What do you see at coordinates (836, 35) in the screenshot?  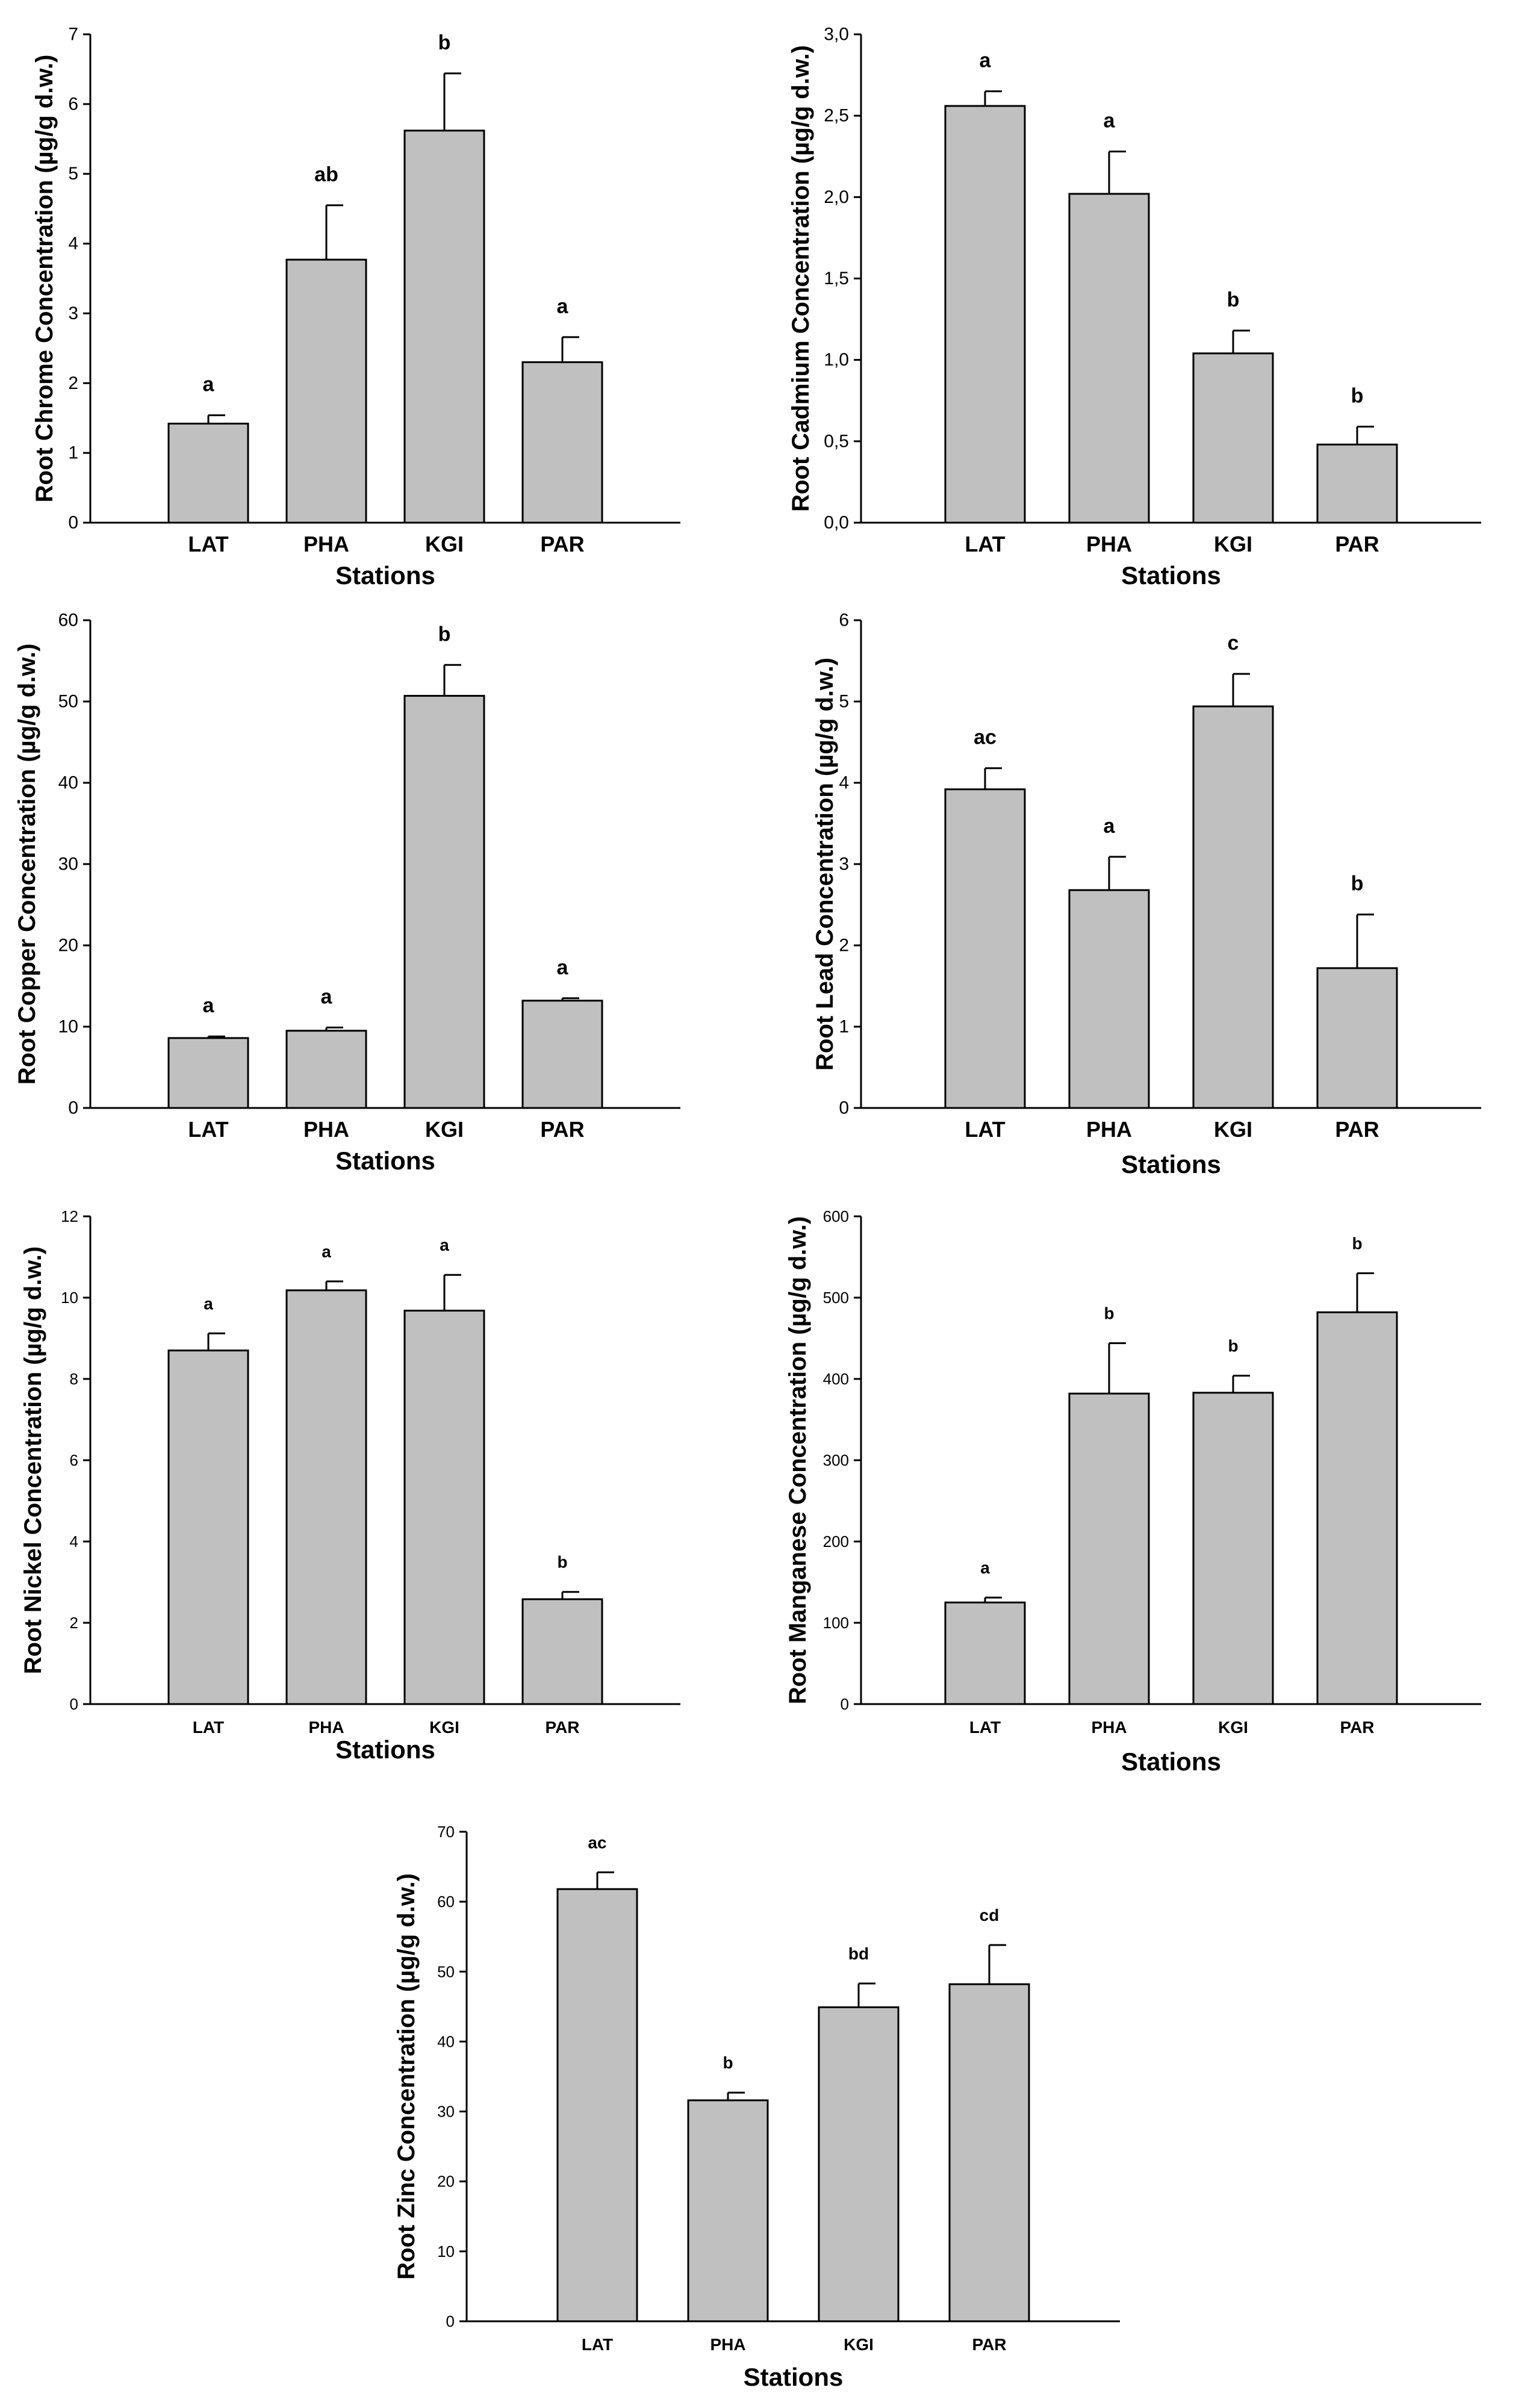 I see `y-tick-label: 3,0` at bounding box center [836, 35].